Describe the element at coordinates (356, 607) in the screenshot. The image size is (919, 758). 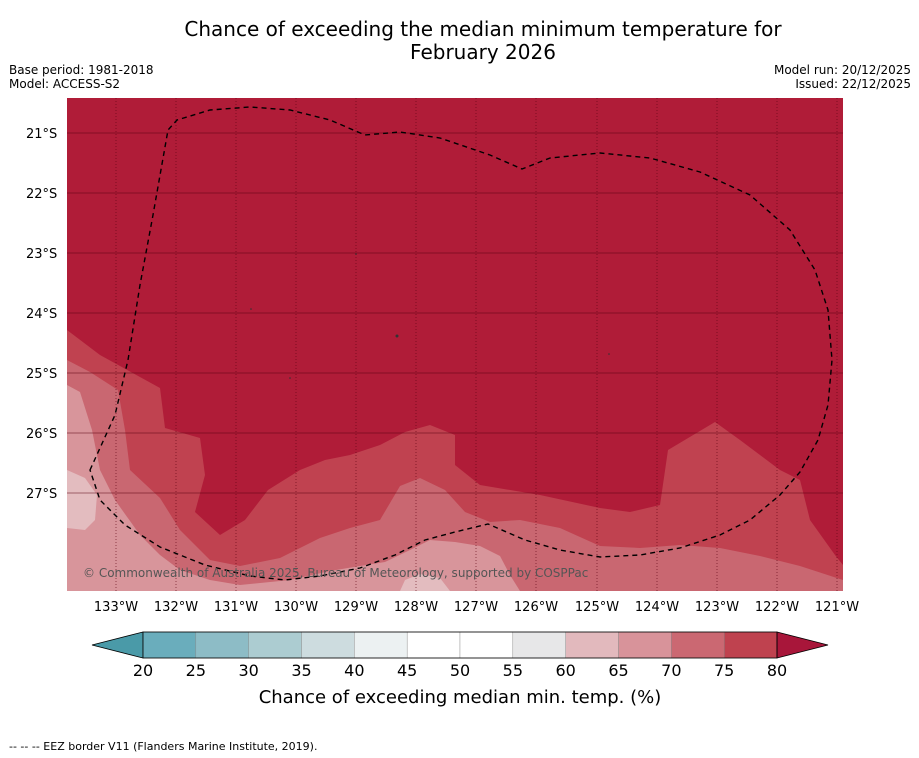
I see `lon-label-129w: 129°W` at that location.